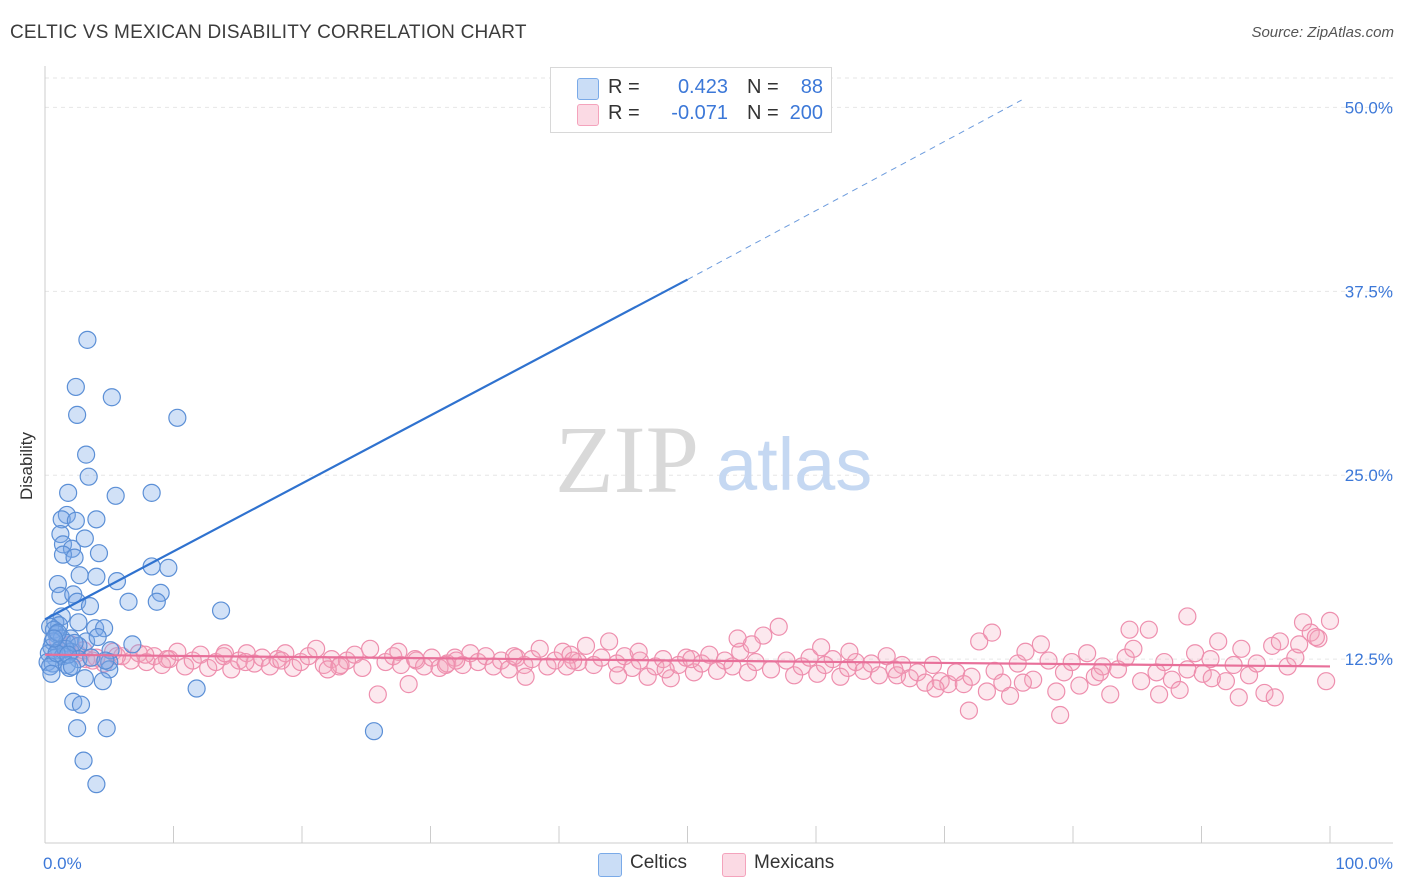 The width and height of the screenshot is (1406, 892). Describe the element at coordinates (1369, 291) in the screenshot. I see `y-tick-label: 37.5%` at that location.